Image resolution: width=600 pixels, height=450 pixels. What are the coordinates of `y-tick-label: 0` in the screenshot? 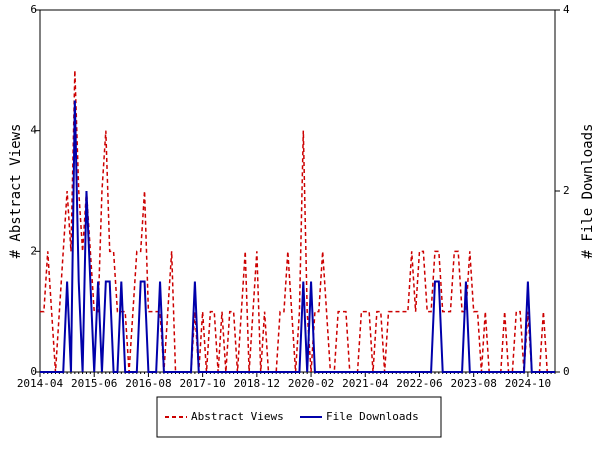 It's located at (33, 371).